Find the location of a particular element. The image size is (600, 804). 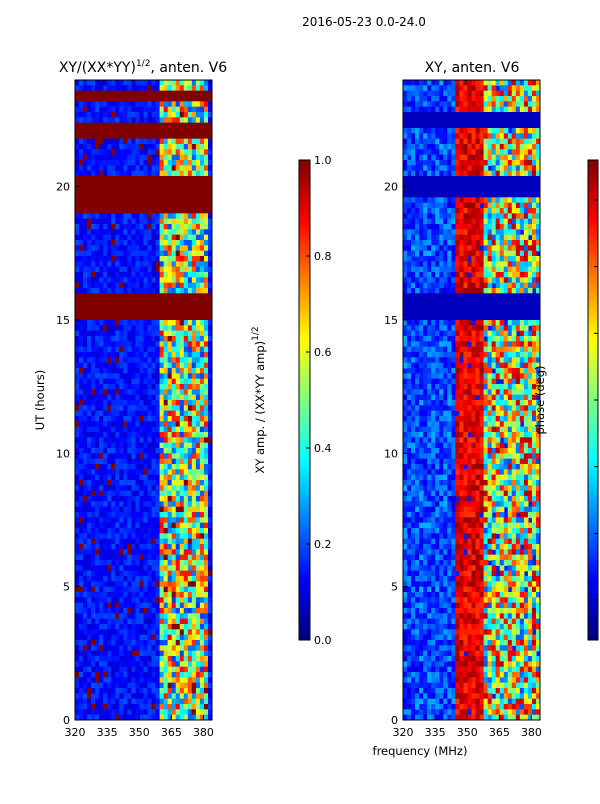

figure-suptitle: 2016-05-23 0.0-24.0 is located at coordinates (364, 22).